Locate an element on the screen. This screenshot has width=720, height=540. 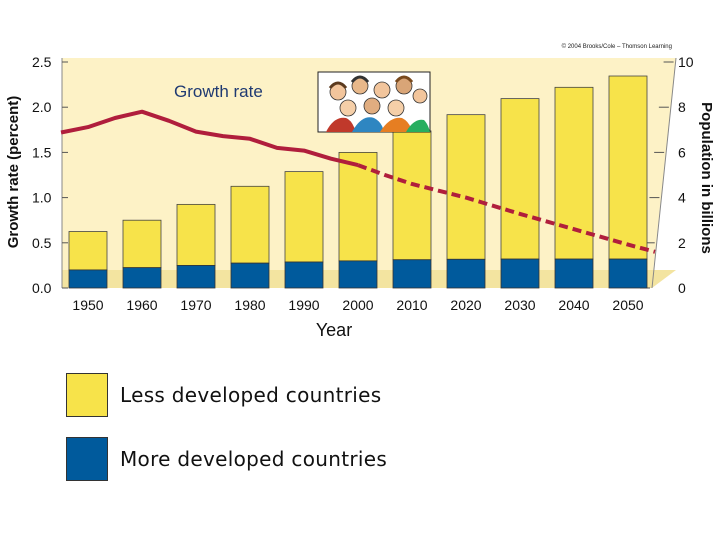
x-tick-label: 2050 is located at coordinates (627, 305).